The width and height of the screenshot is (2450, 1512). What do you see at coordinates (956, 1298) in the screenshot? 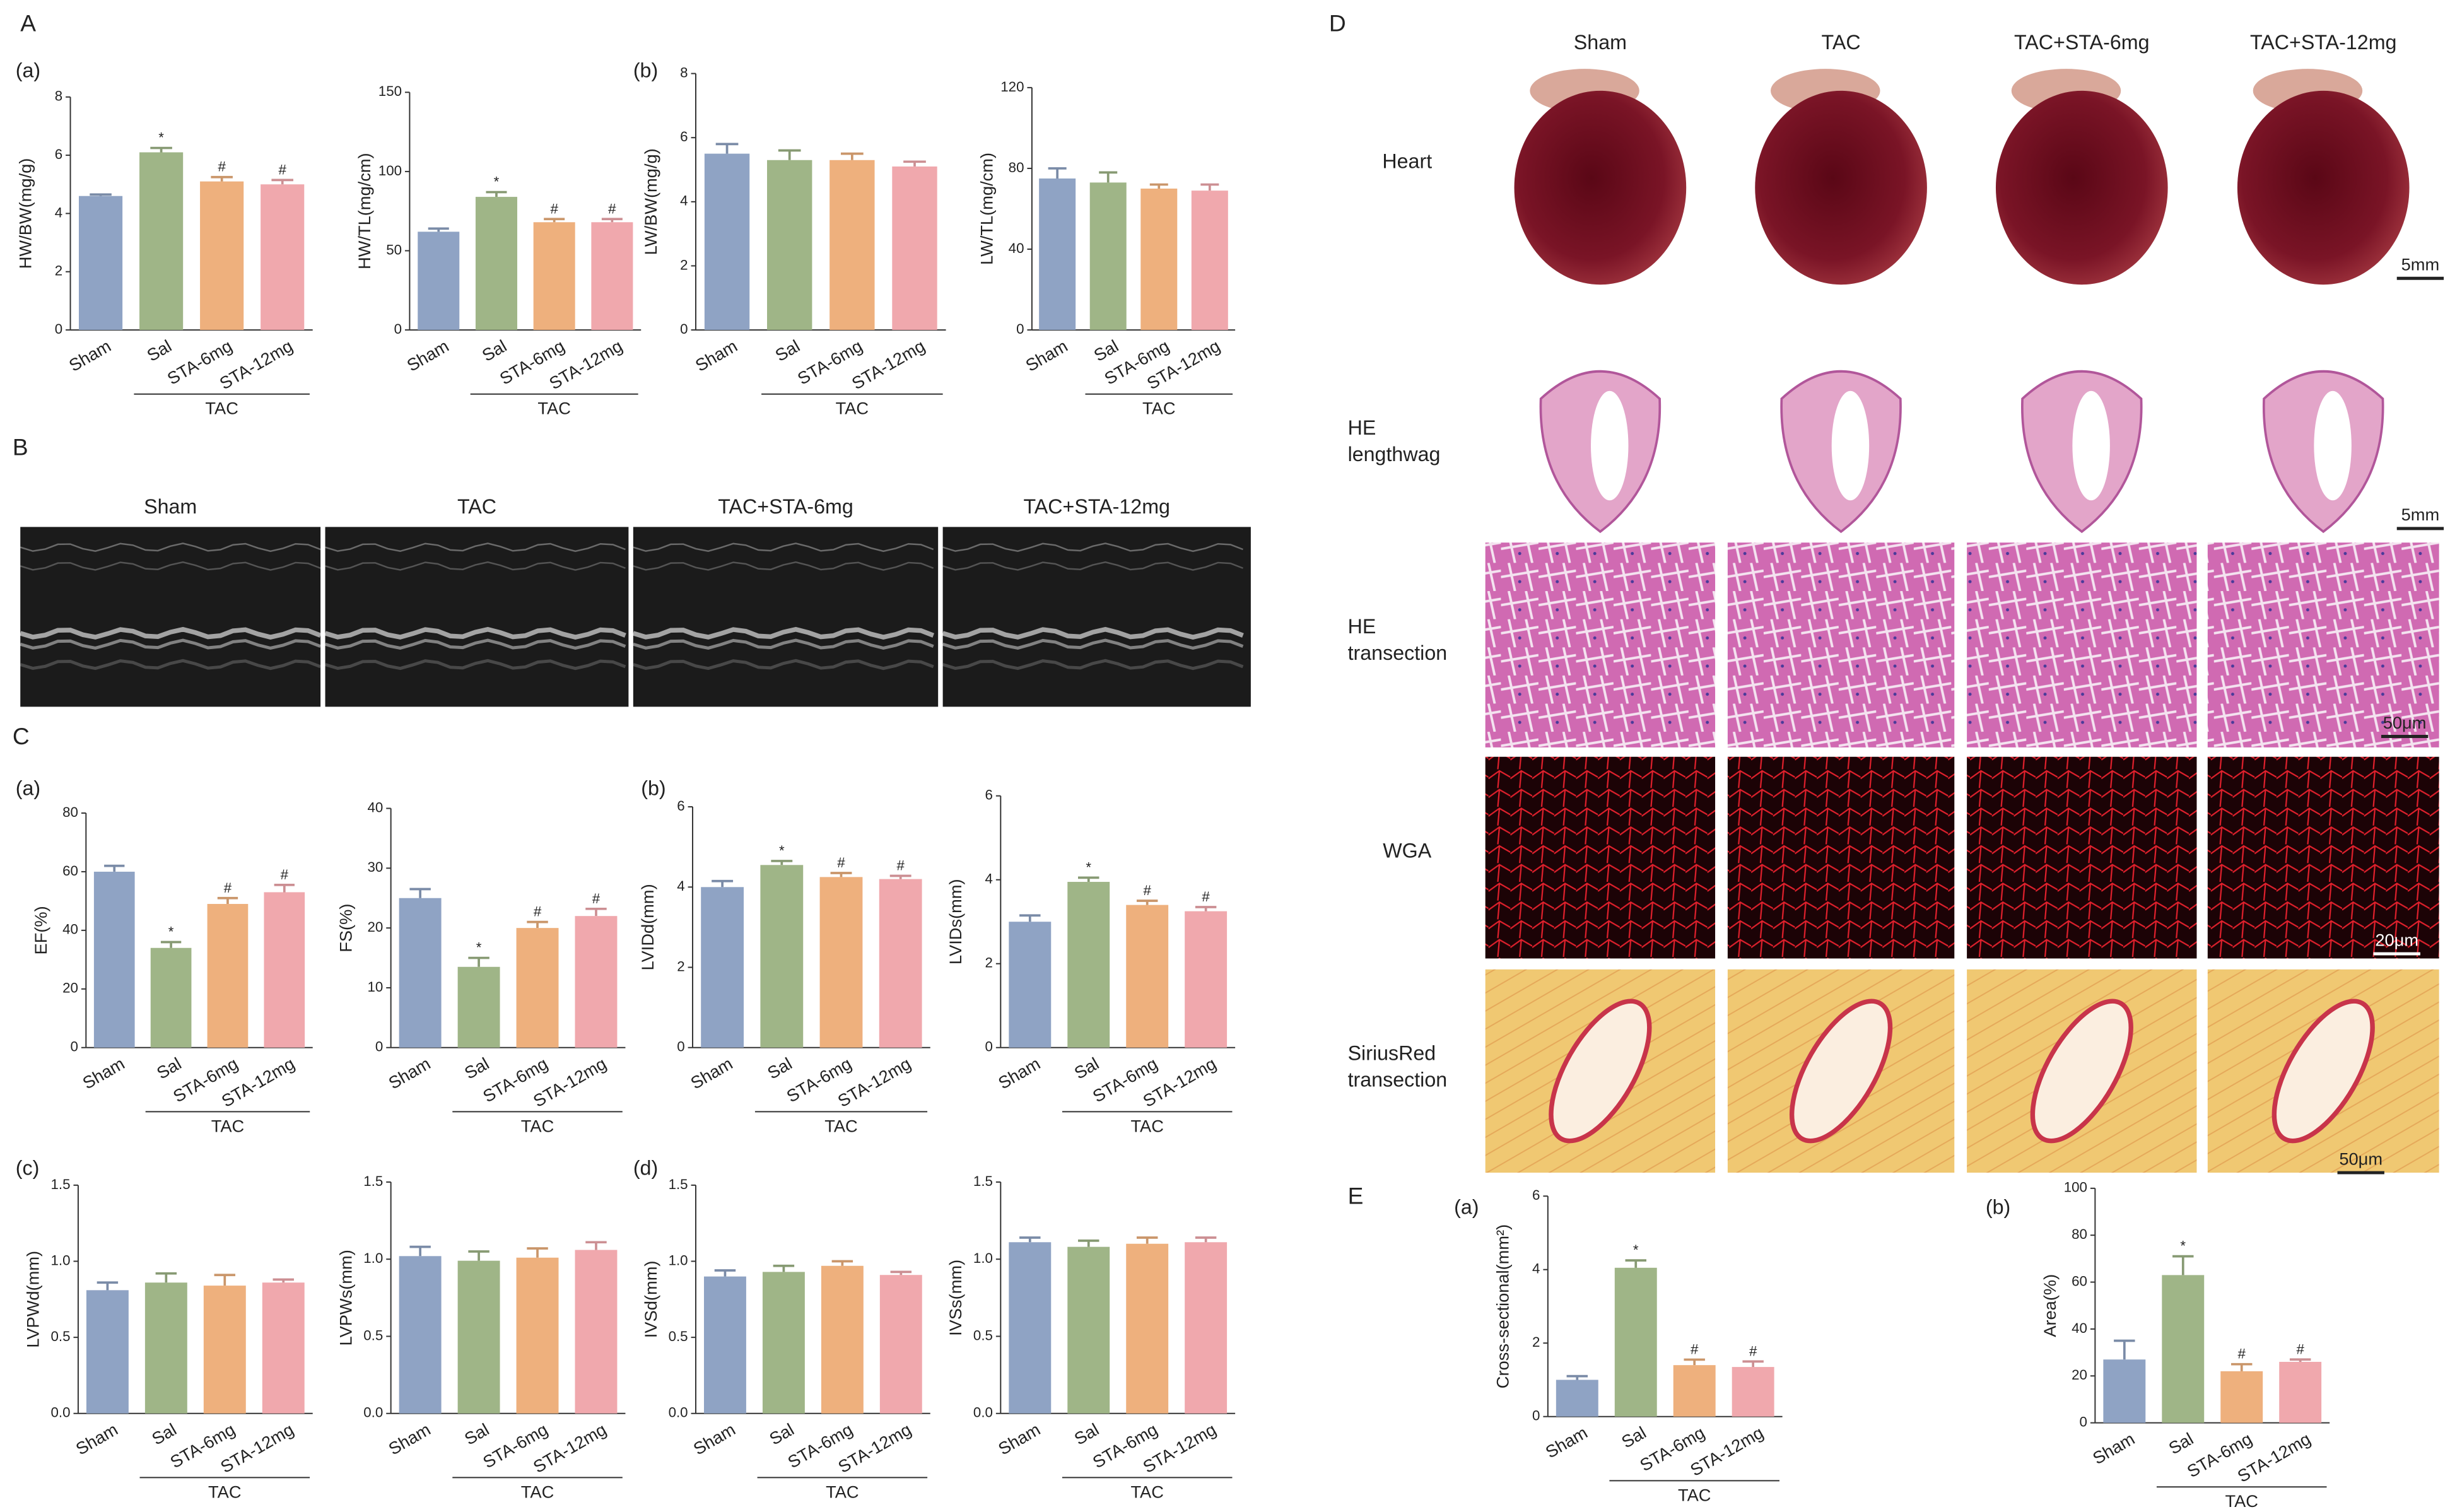
I see `y-axis-label: IVSs(mm)` at bounding box center [956, 1298].